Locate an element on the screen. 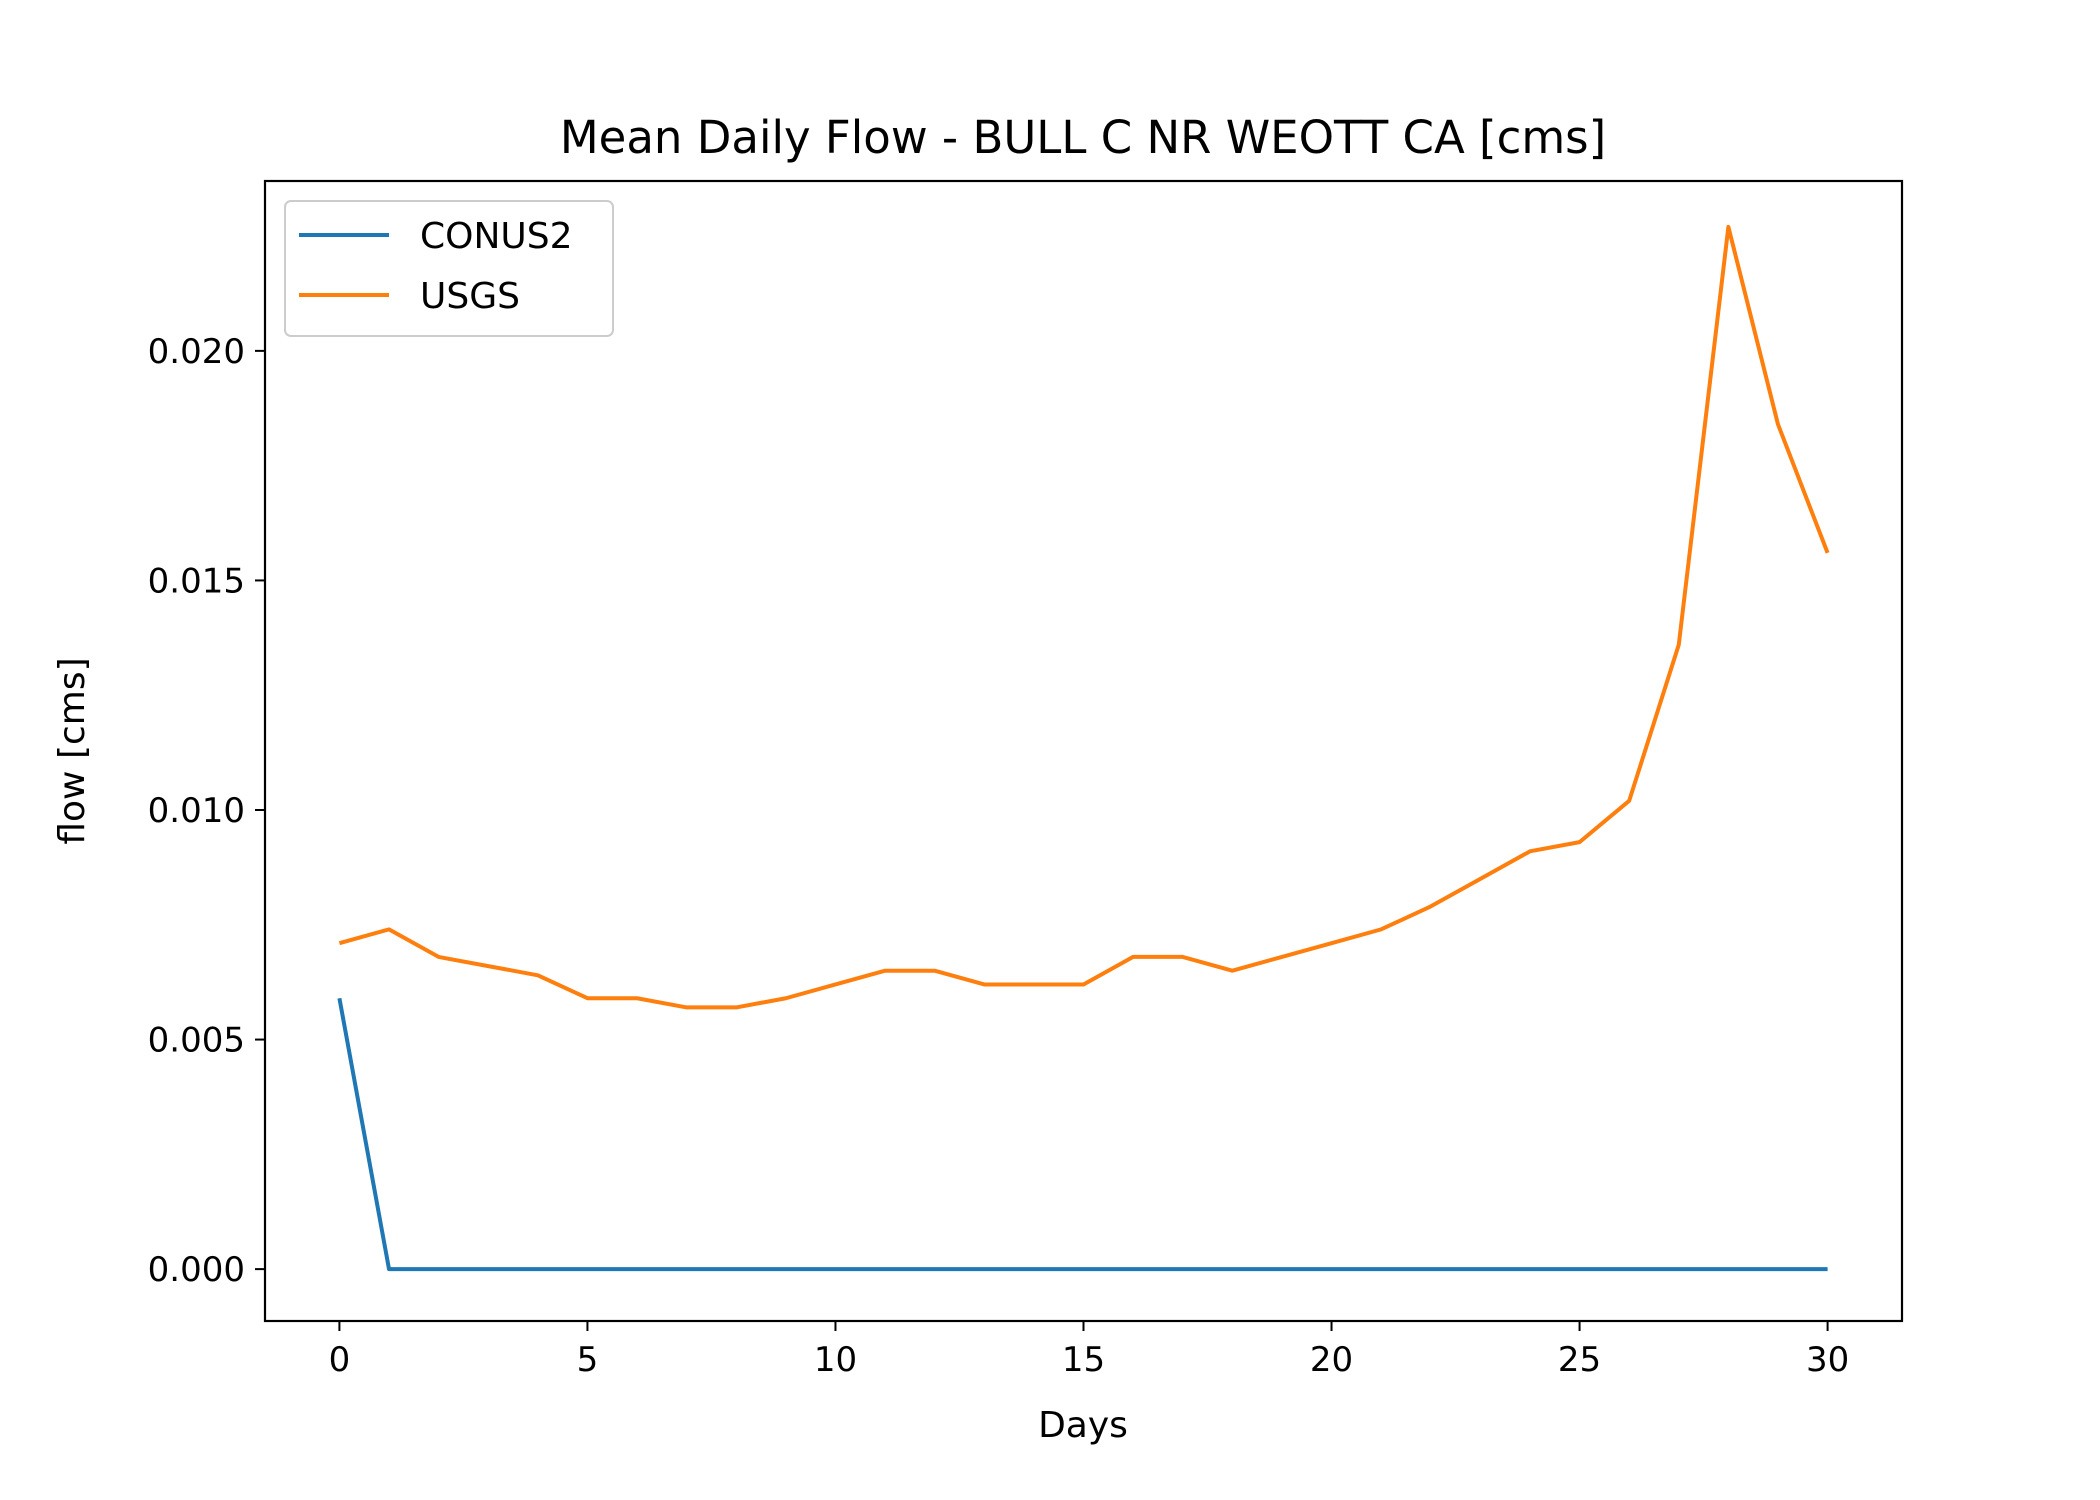 The height and width of the screenshot is (1500, 2100). y-axis: 0.000 0.005 0.010 0.015 0.020 is located at coordinates (206, 811).